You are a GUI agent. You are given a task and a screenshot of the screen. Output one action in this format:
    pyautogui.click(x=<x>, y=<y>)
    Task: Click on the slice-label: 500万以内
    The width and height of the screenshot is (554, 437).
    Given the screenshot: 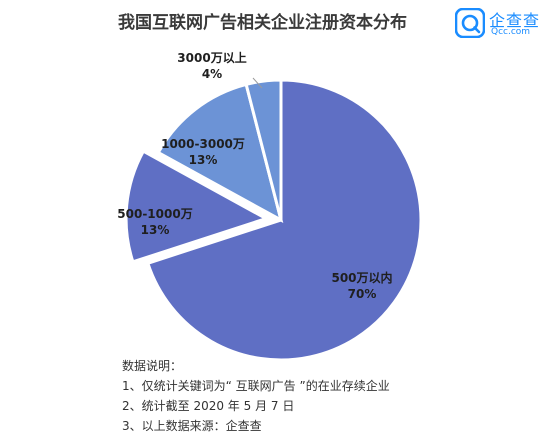 What is the action you would take?
    pyautogui.click(x=361, y=277)
    